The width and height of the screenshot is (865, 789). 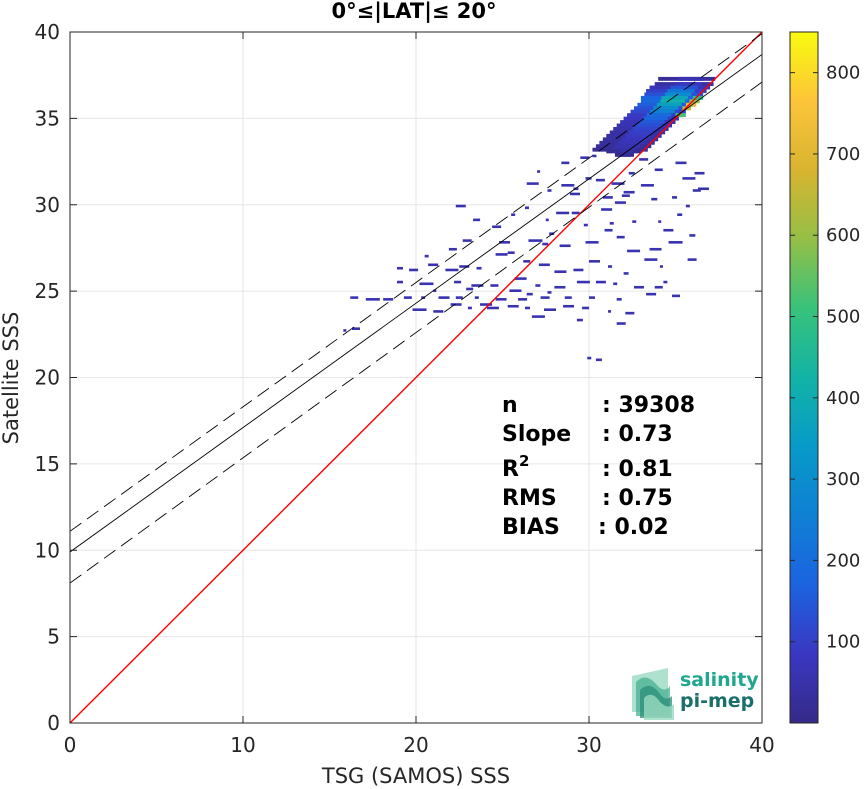 I want to click on x-tick-label: 40, so click(x=761, y=745).